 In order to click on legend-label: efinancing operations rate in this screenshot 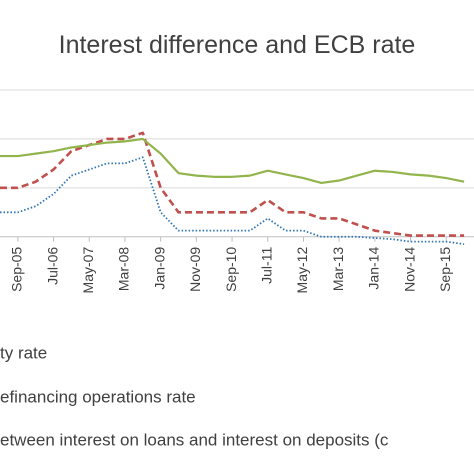, I will do `click(98, 396)`.